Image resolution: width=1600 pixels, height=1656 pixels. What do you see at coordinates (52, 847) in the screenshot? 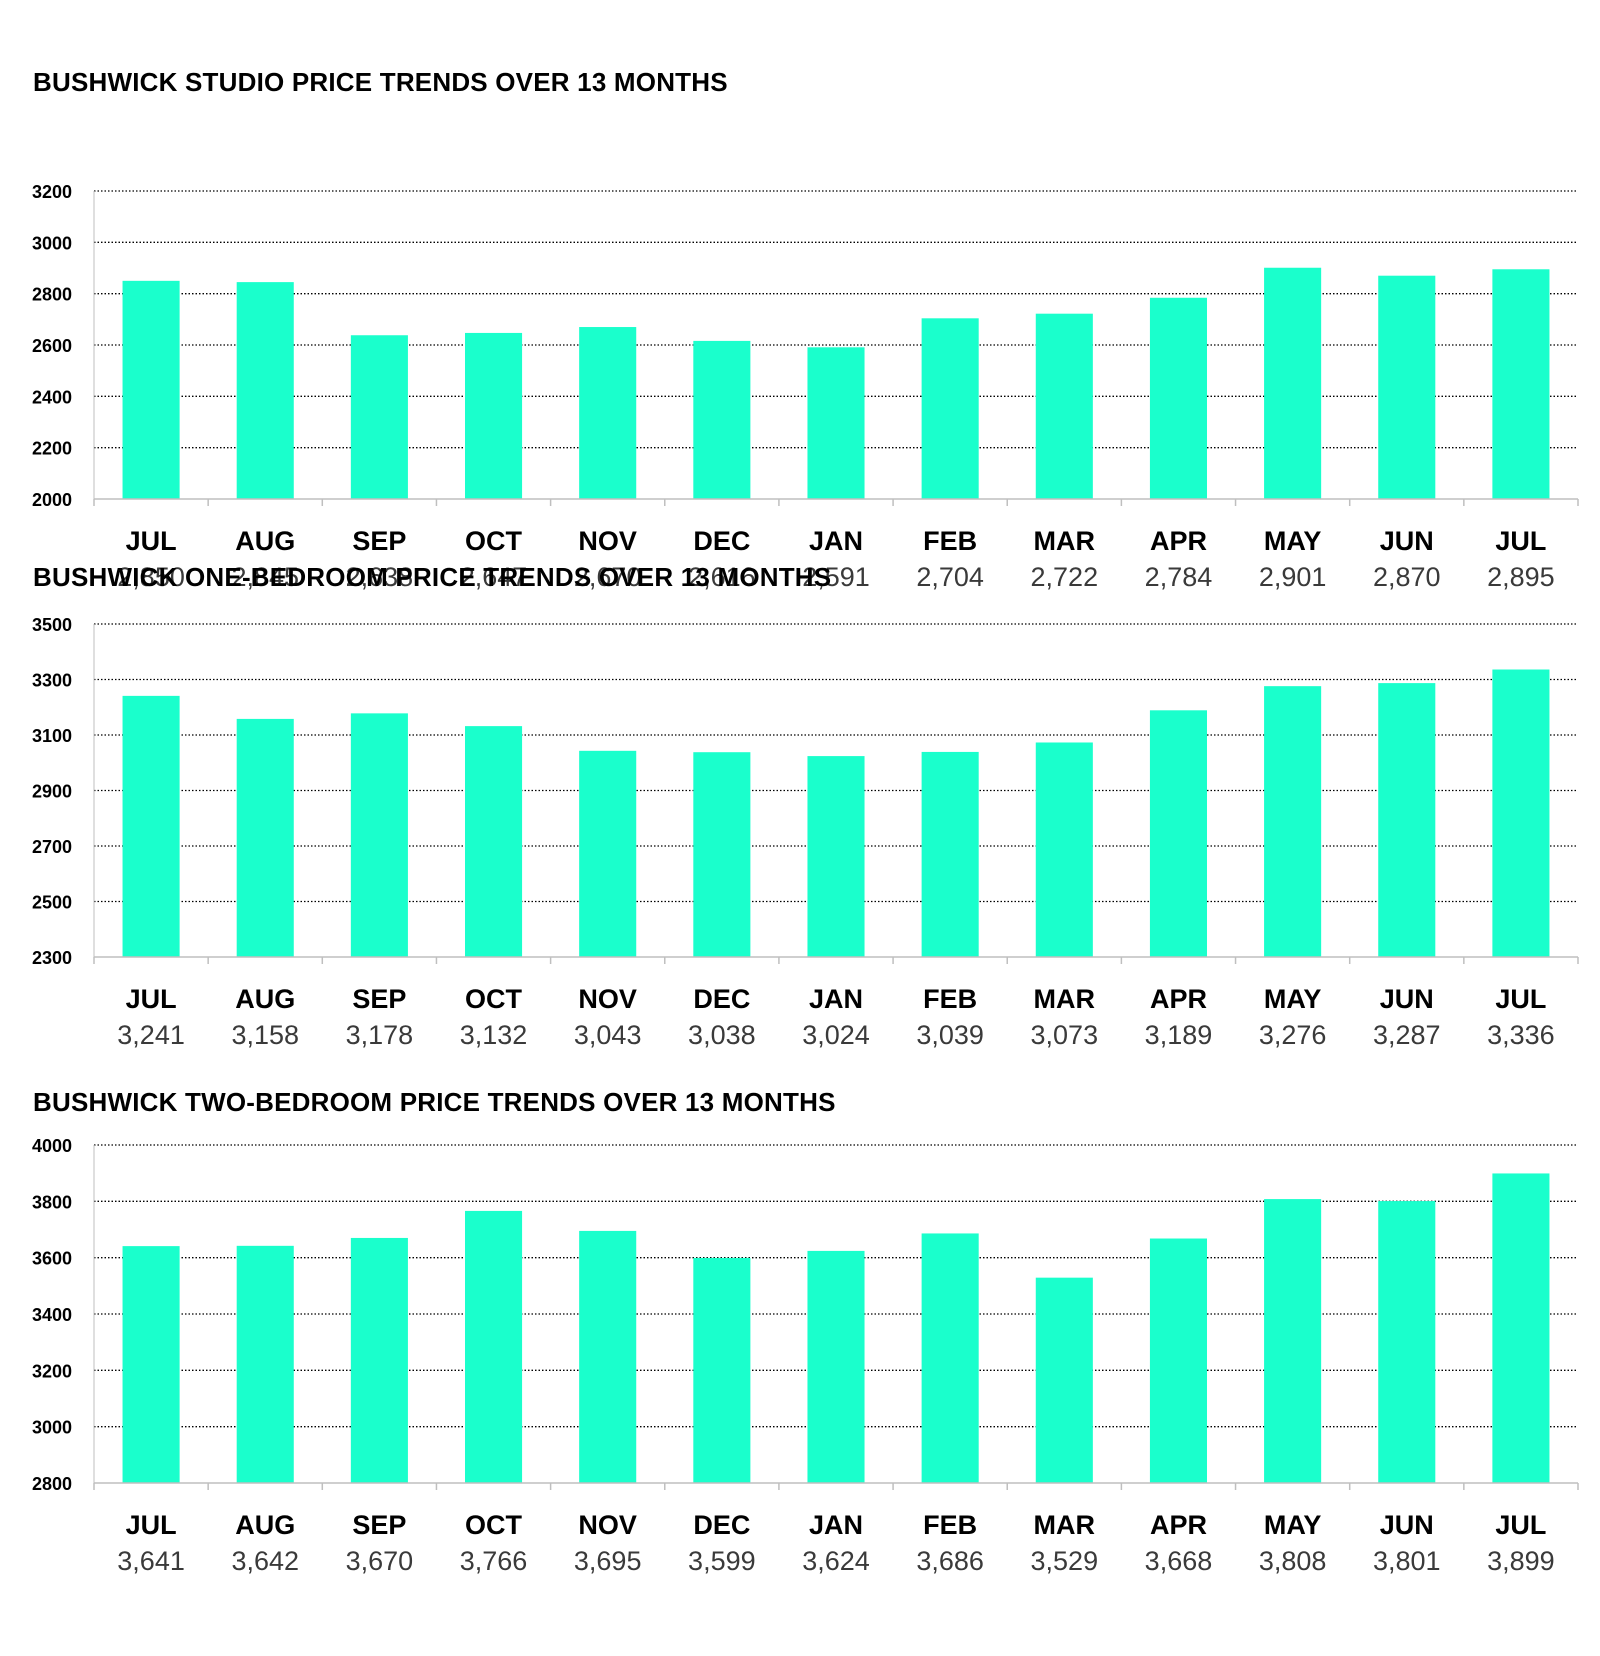
I see `y-tick-label: 2700` at bounding box center [52, 847].